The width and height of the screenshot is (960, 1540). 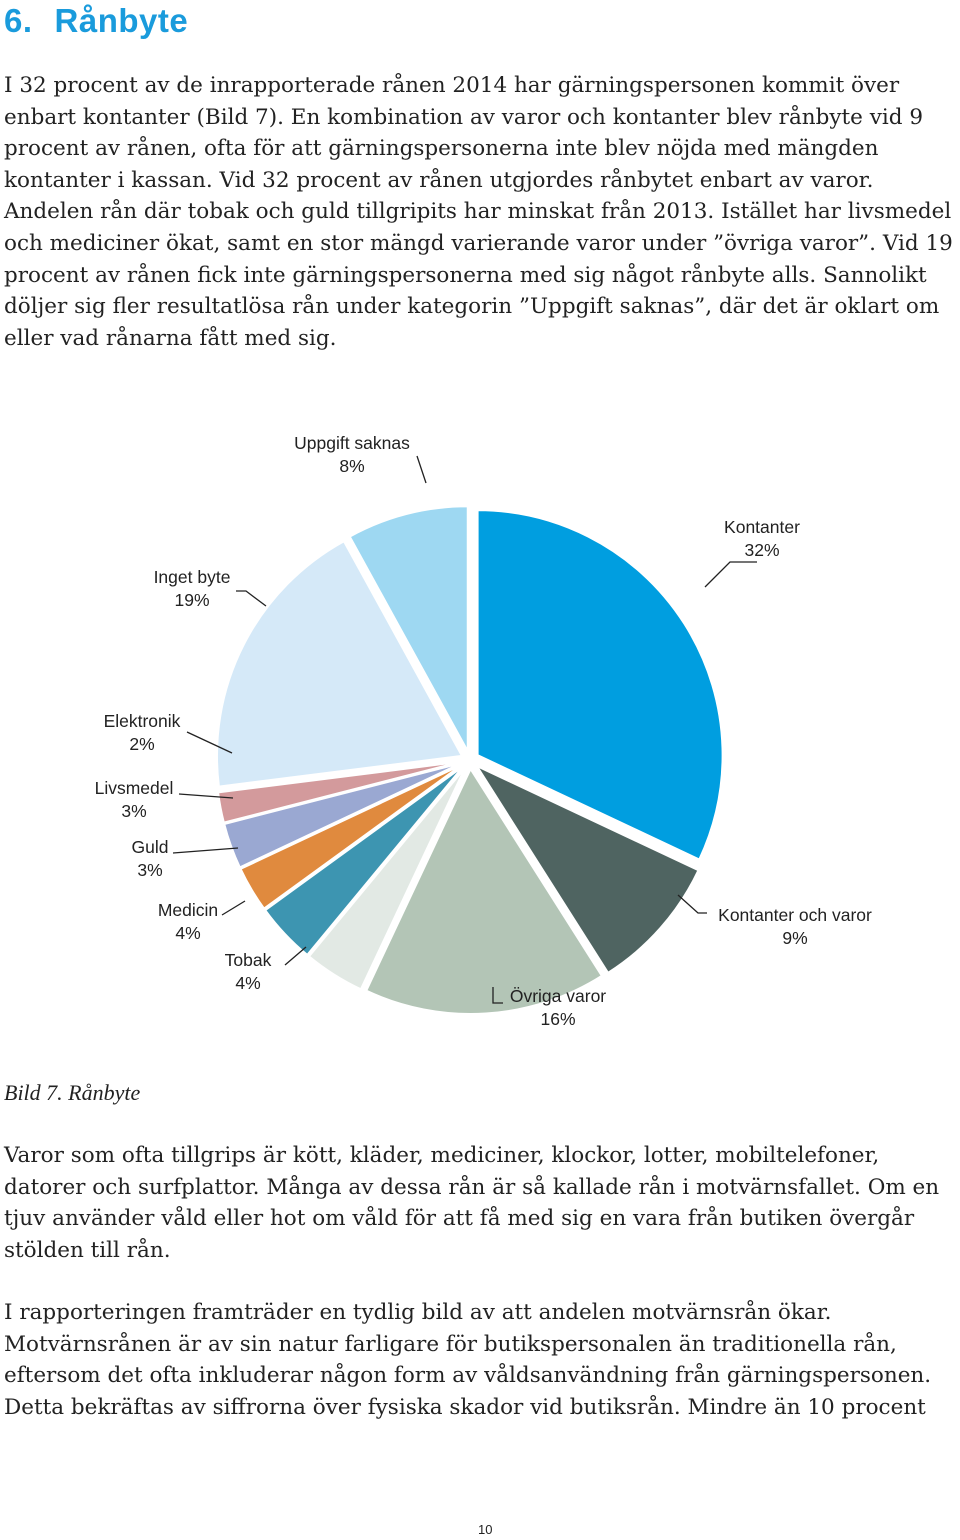 I want to click on pie-slice-livsmedel, so click(x=342, y=815).